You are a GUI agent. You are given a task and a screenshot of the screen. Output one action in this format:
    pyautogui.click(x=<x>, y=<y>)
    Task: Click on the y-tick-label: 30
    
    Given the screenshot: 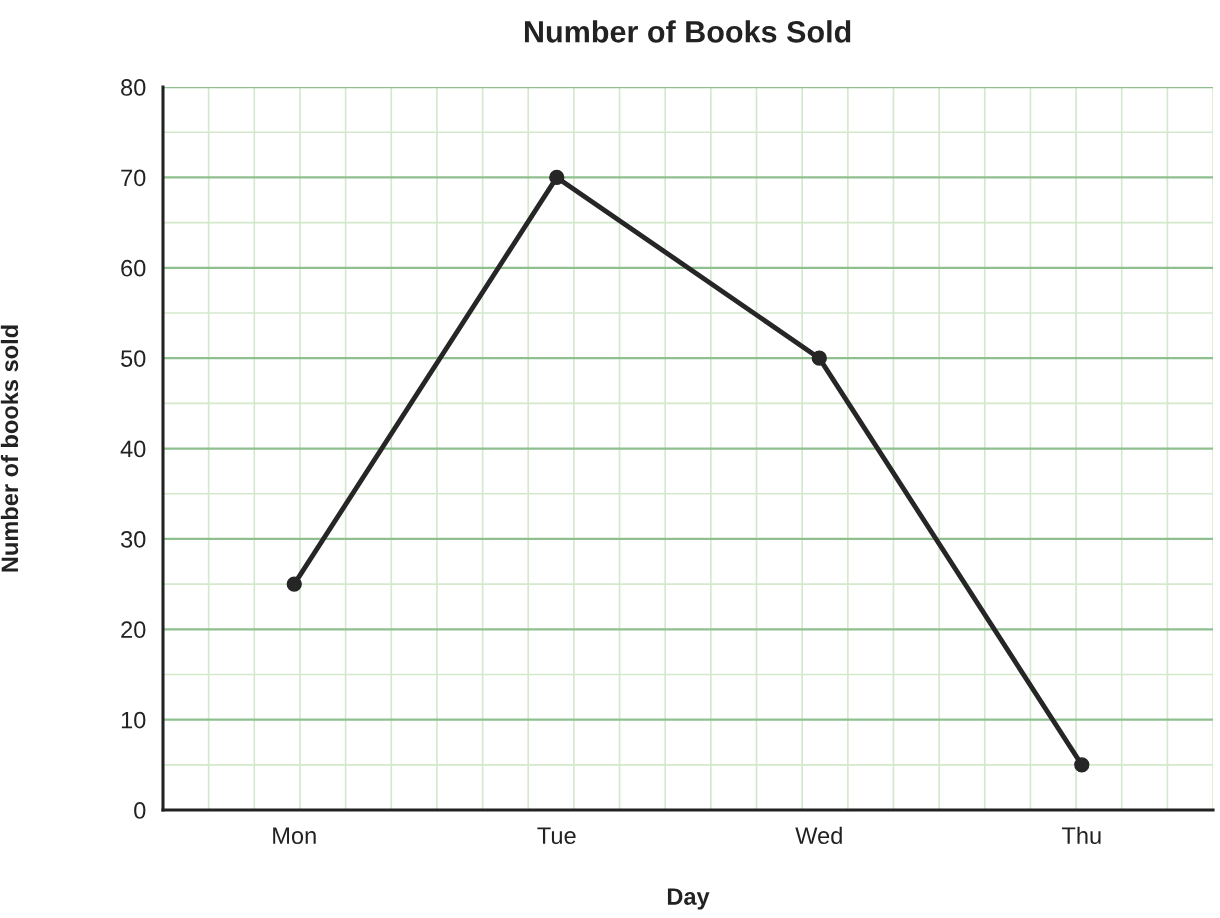 What is the action you would take?
    pyautogui.click(x=133, y=539)
    